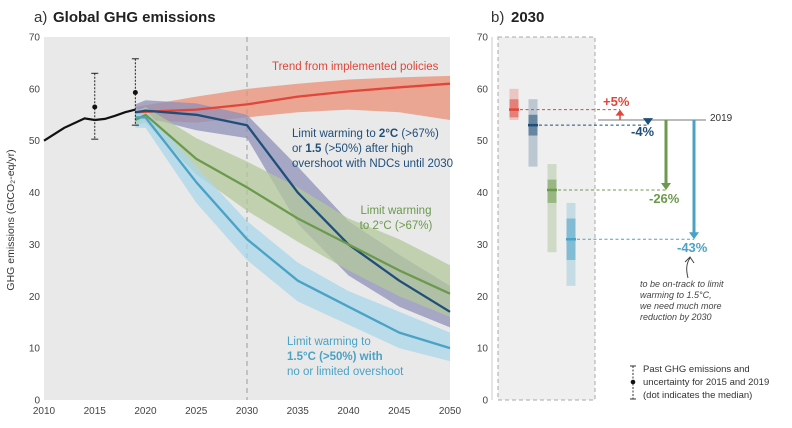 The width and height of the screenshot is (792, 428). I want to click on x-tick-label: 2015, so click(95, 411).